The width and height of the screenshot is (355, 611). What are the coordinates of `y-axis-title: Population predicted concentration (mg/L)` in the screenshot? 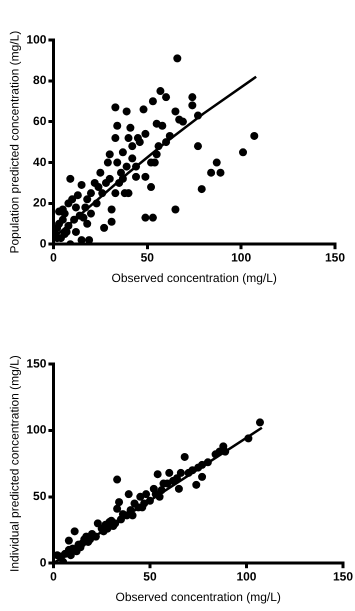 It's located at (15, 142).